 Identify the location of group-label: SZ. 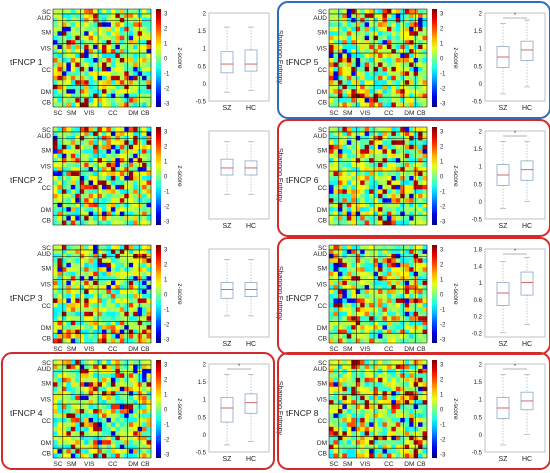
(228, 108).